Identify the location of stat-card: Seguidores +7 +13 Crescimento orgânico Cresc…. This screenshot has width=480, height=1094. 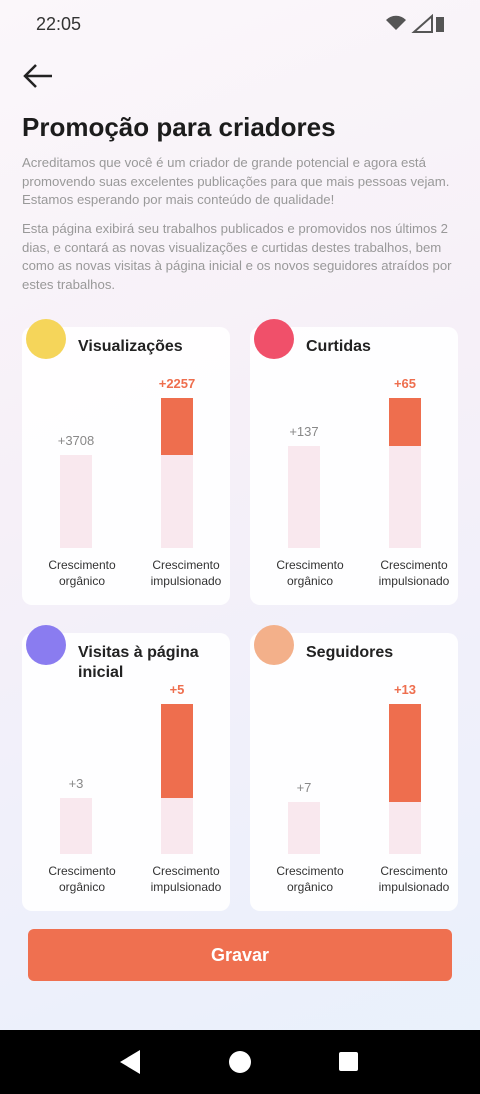
(354, 768).